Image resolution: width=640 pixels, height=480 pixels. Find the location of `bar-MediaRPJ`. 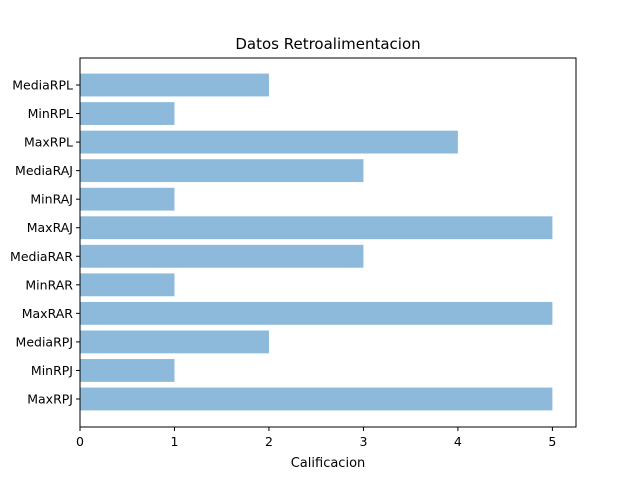

bar-MediaRPJ is located at coordinates (174, 342).